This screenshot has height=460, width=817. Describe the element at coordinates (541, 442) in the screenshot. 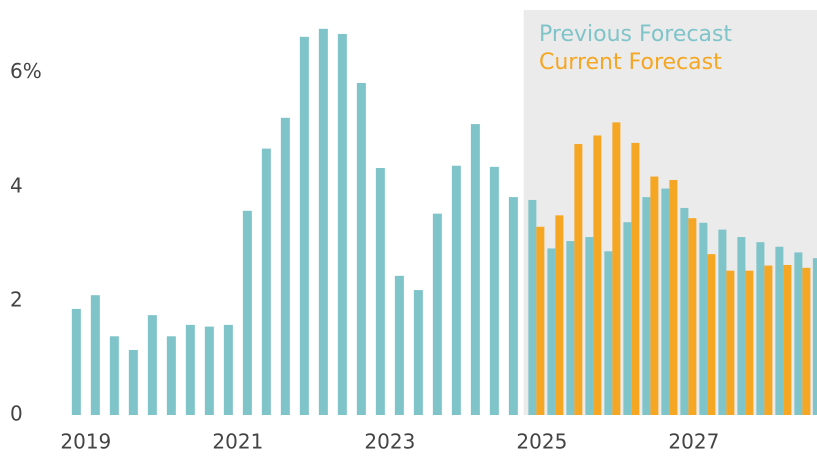

I see `x-tick-label: 2025` at that location.